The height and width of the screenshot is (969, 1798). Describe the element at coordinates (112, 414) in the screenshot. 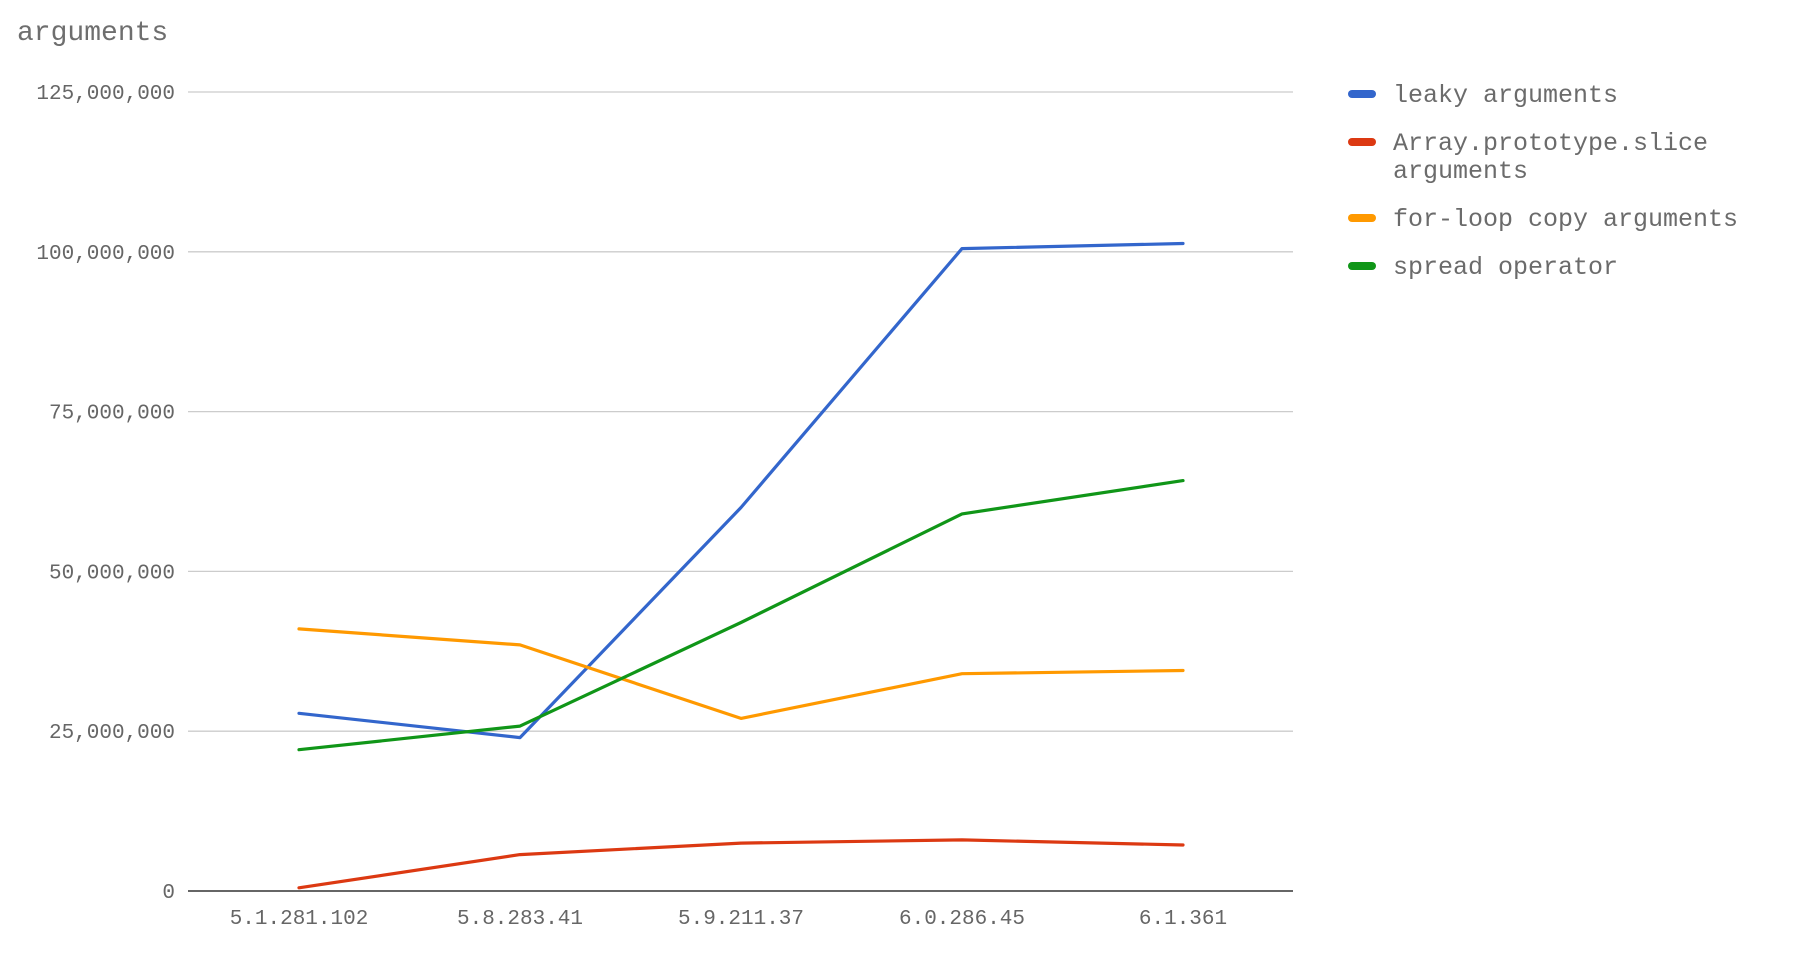

I see `y-tick-label: 75,000,000` at that location.